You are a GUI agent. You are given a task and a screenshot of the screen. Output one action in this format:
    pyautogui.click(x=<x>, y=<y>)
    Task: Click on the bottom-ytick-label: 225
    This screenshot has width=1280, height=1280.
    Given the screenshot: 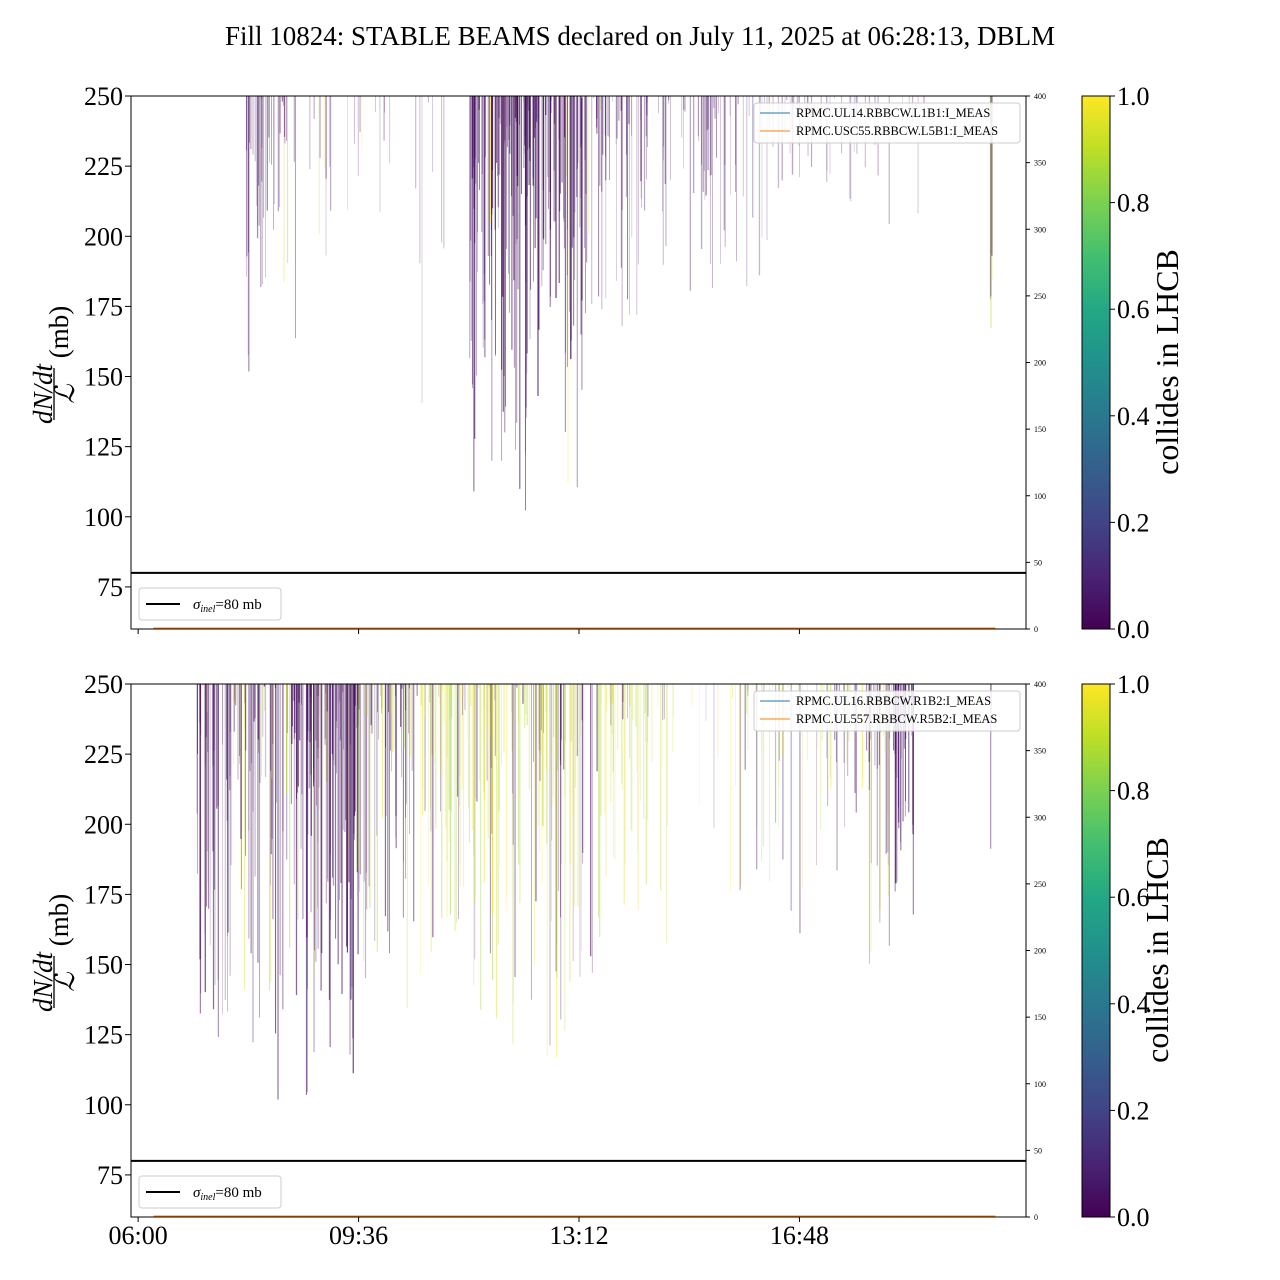 What is the action you would take?
    pyautogui.click(x=103, y=754)
    